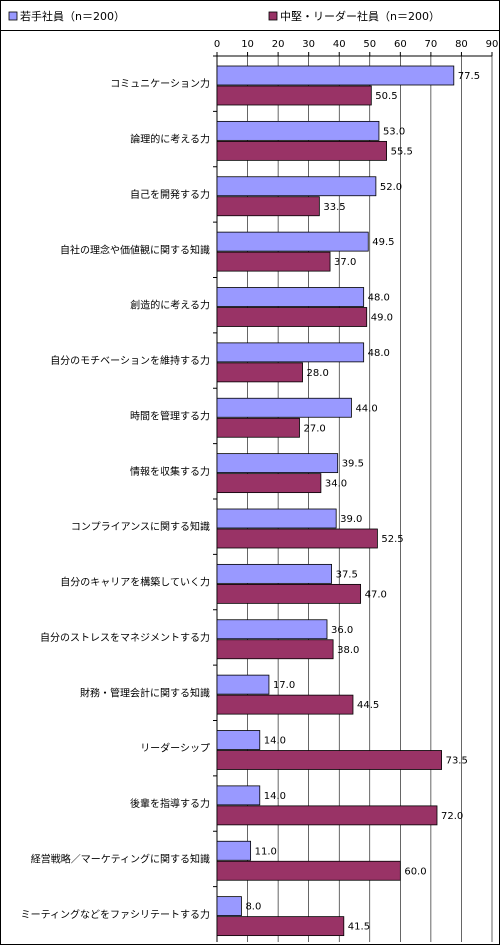 This screenshot has width=500, height=946. What do you see at coordinates (336, 484) in the screenshot?
I see `value-label-mid: 34.0` at bounding box center [336, 484].